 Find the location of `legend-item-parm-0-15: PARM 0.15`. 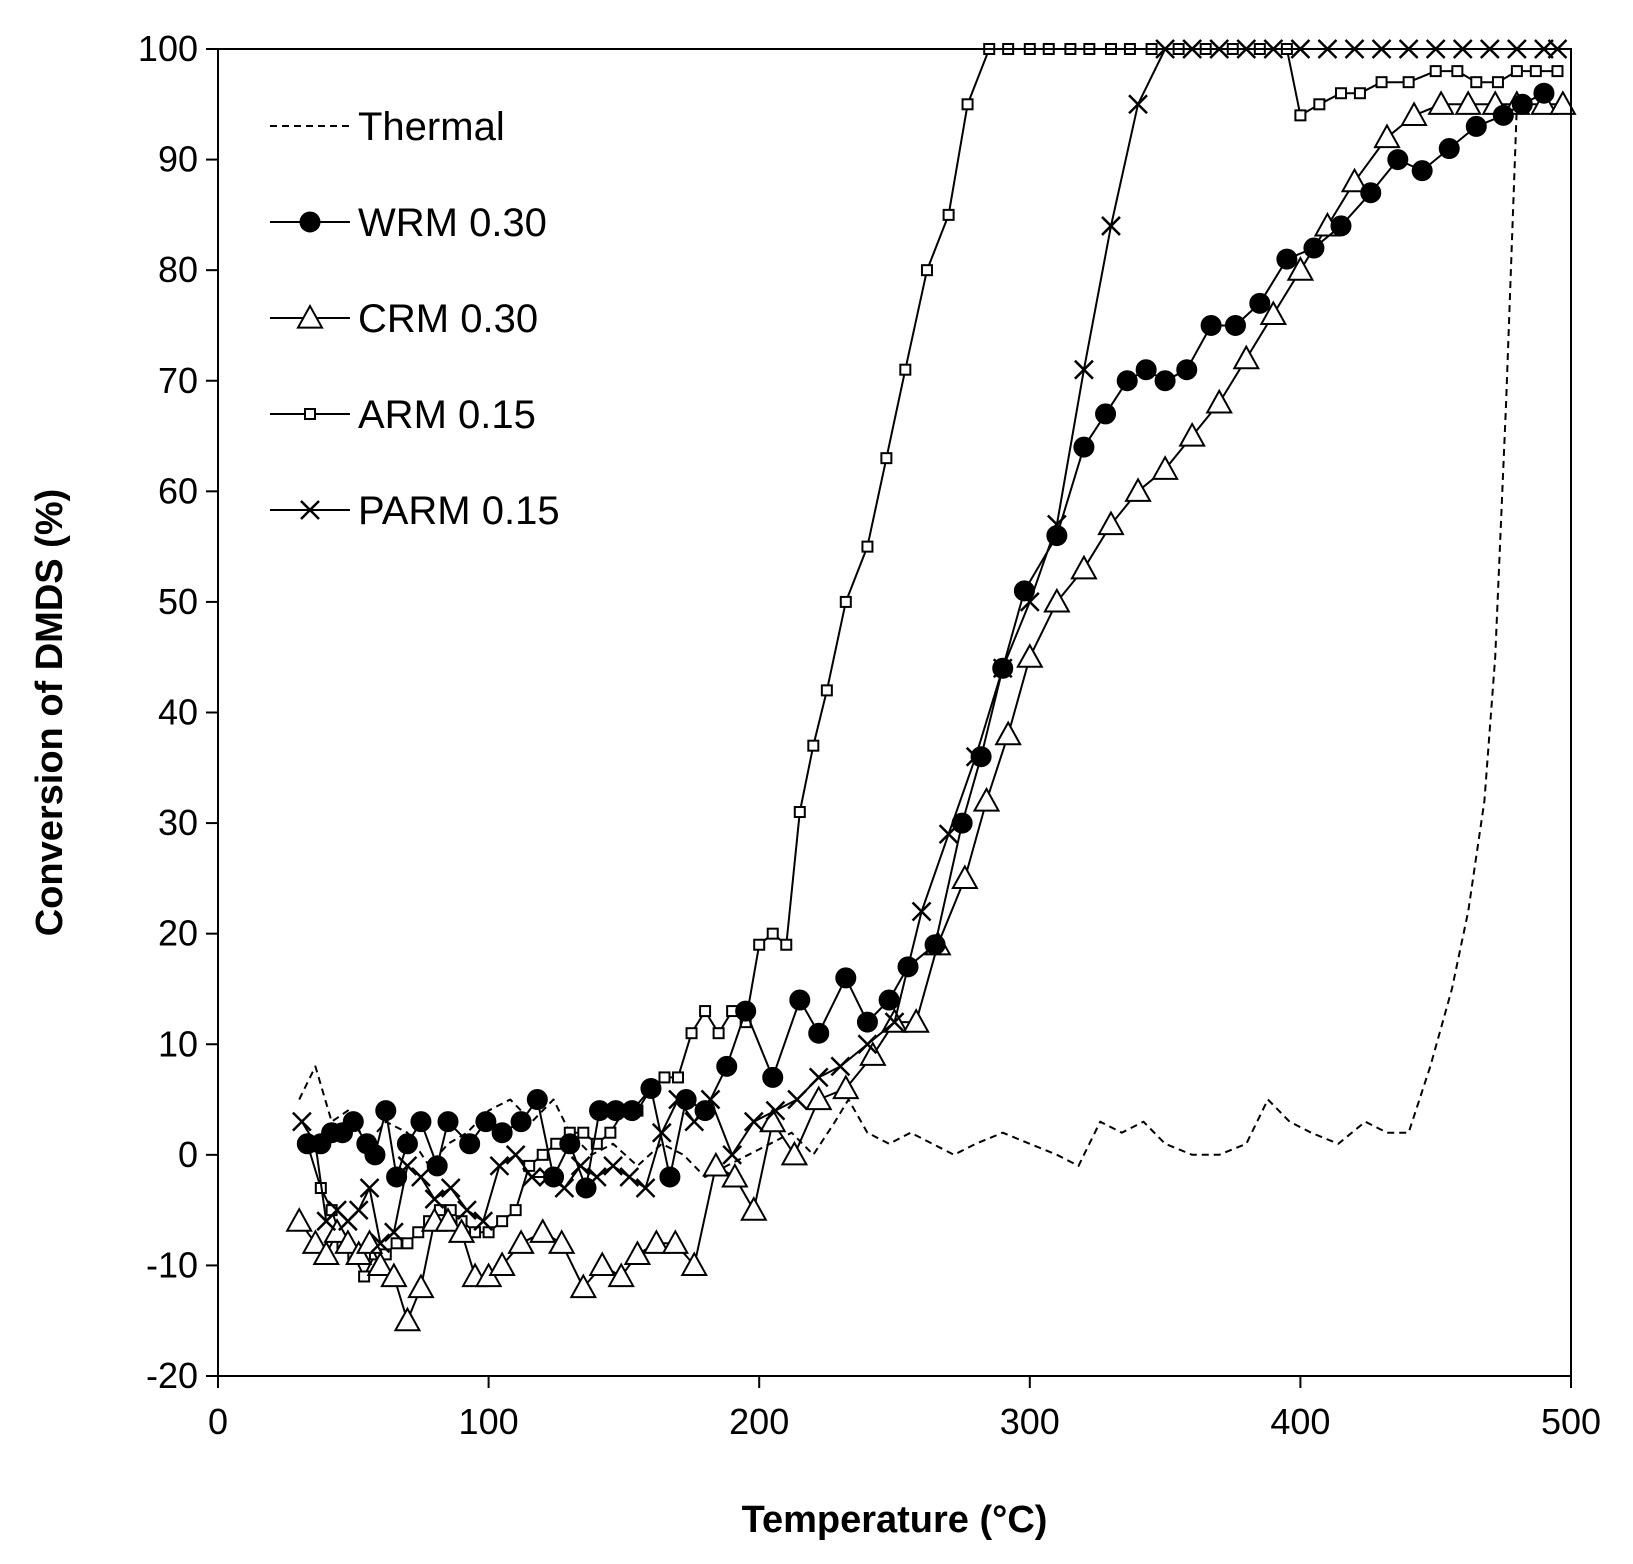

legend-item-parm-0-15: PARM 0.15 is located at coordinates (415, 511).